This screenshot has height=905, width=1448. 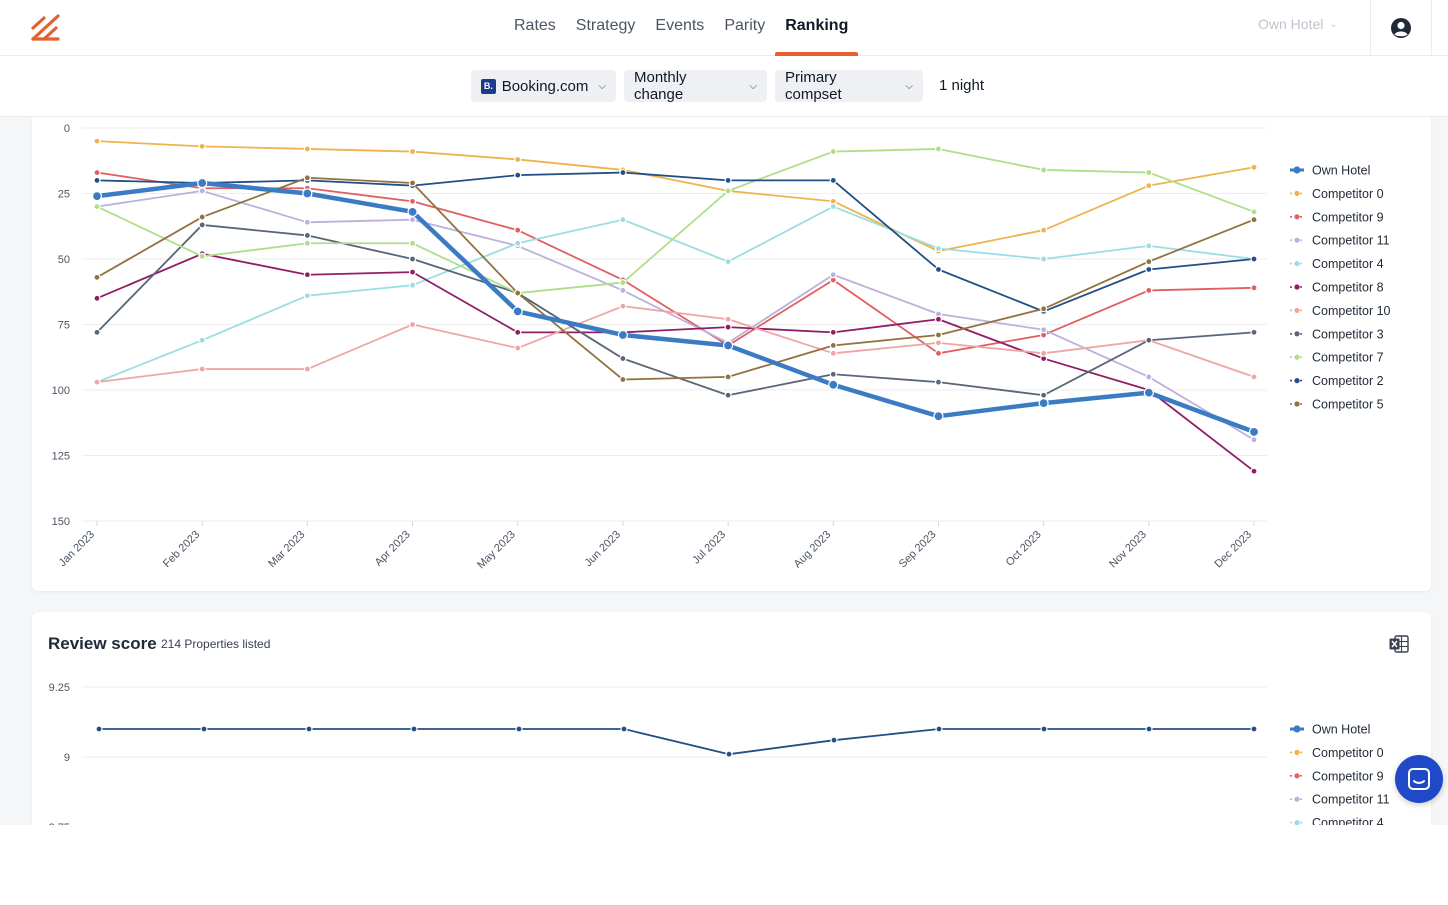 I want to click on chevron-down-icon: ⌵, so click(x=753, y=86).